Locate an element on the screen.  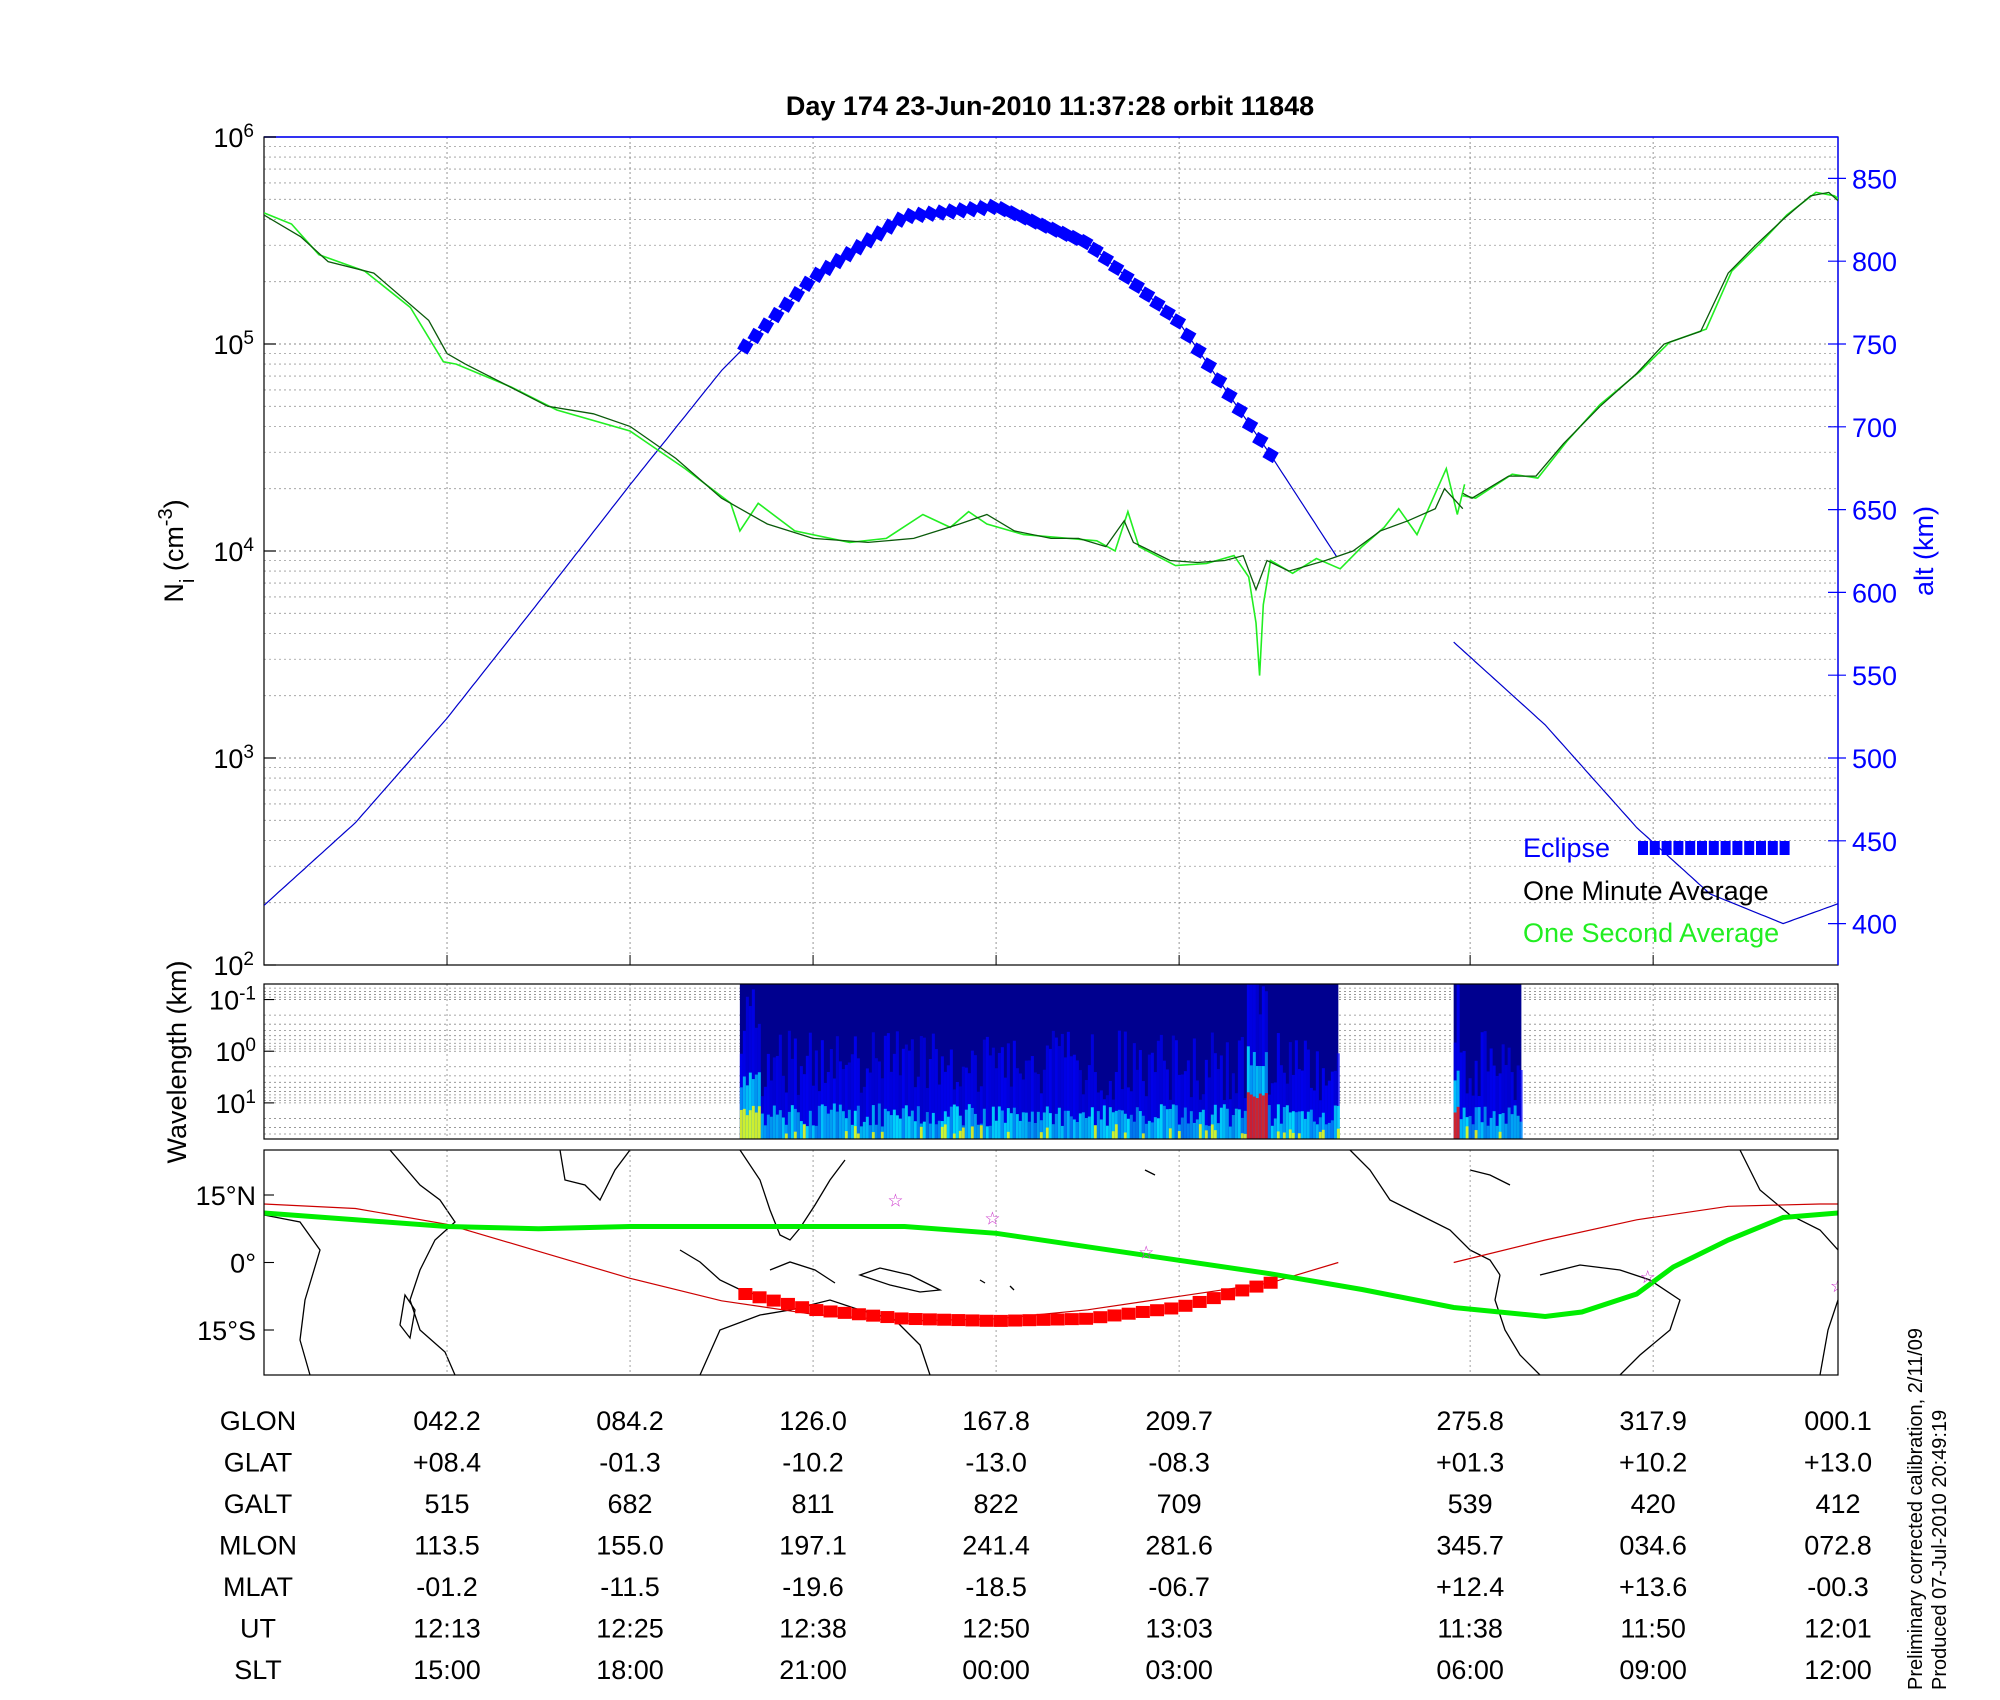
table-cell: -19.6 is located at coordinates (813, 1587).